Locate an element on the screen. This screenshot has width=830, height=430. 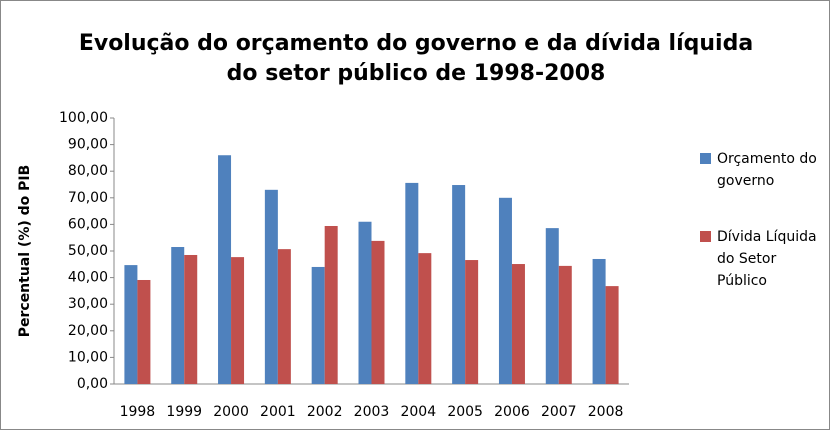
y-tick-label: 60,00 is located at coordinates (88, 224).